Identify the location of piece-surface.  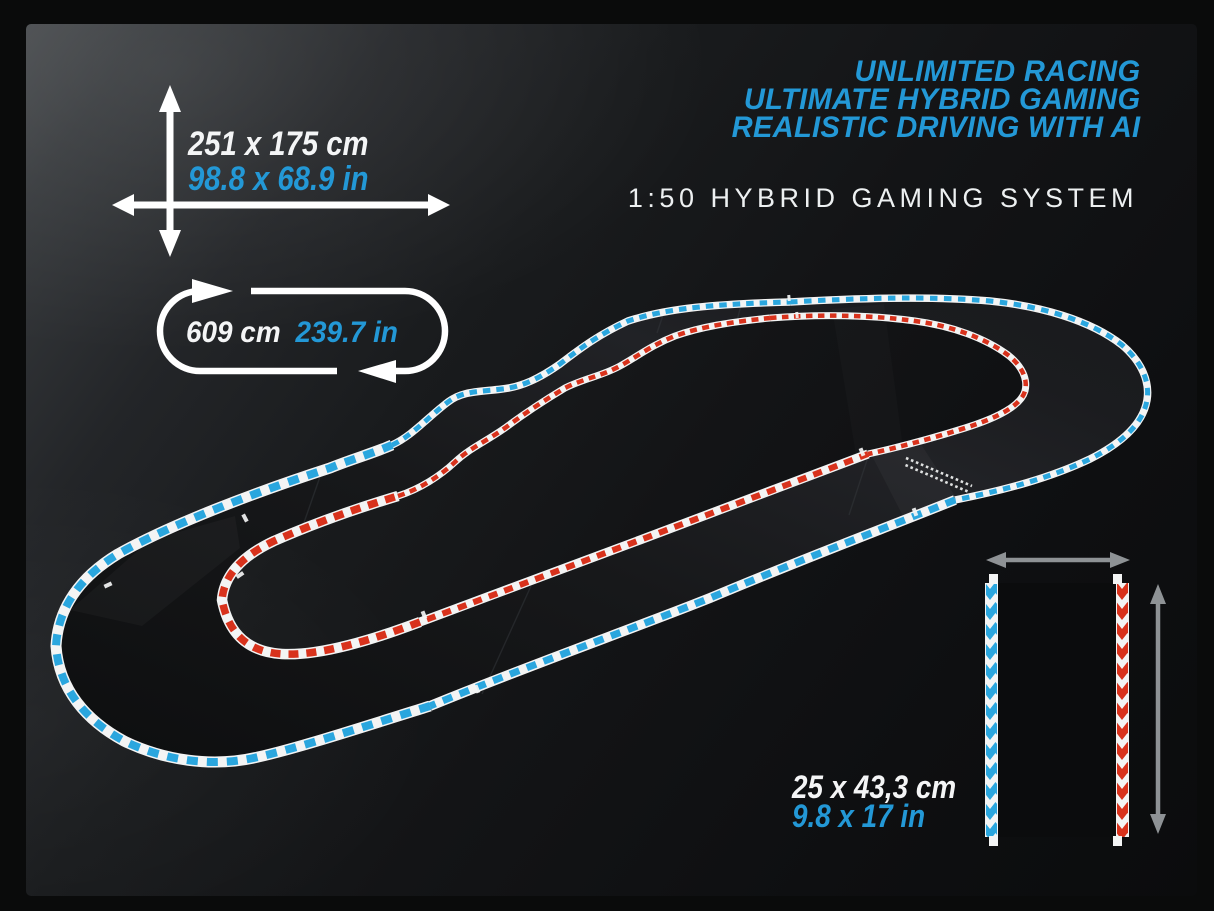
(1057, 710).